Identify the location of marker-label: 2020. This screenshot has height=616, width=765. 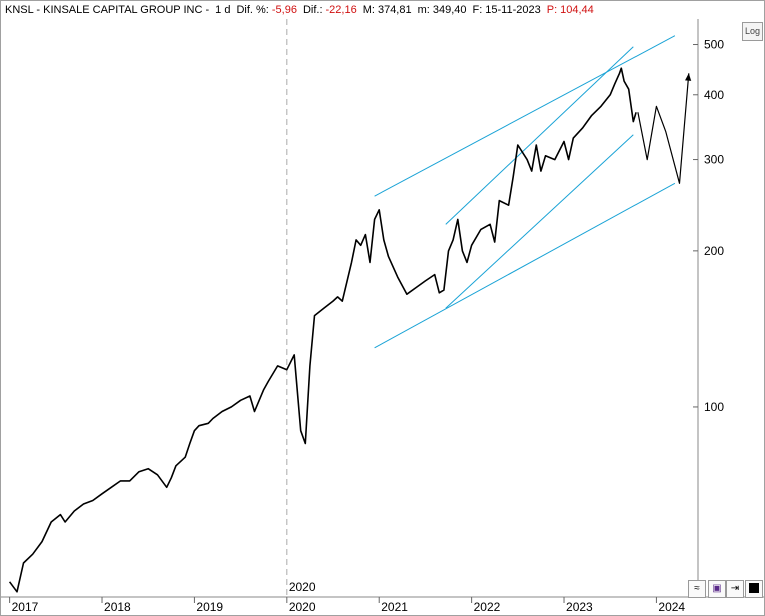
(302, 587).